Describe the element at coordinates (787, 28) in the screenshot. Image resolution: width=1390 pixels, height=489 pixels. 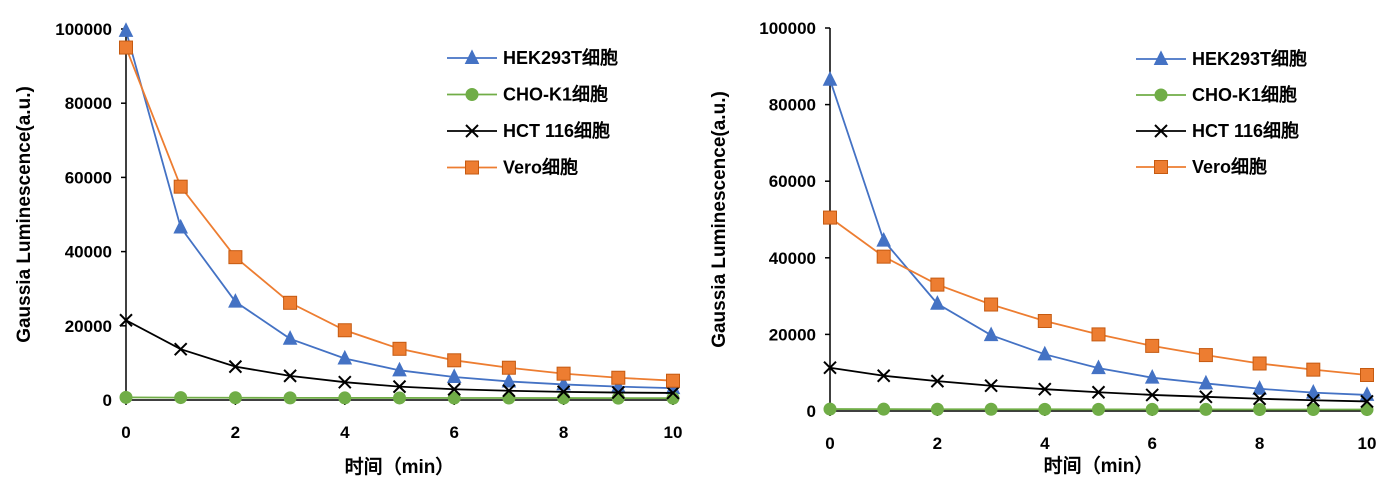
I see `y-tick-label: 100000` at that location.